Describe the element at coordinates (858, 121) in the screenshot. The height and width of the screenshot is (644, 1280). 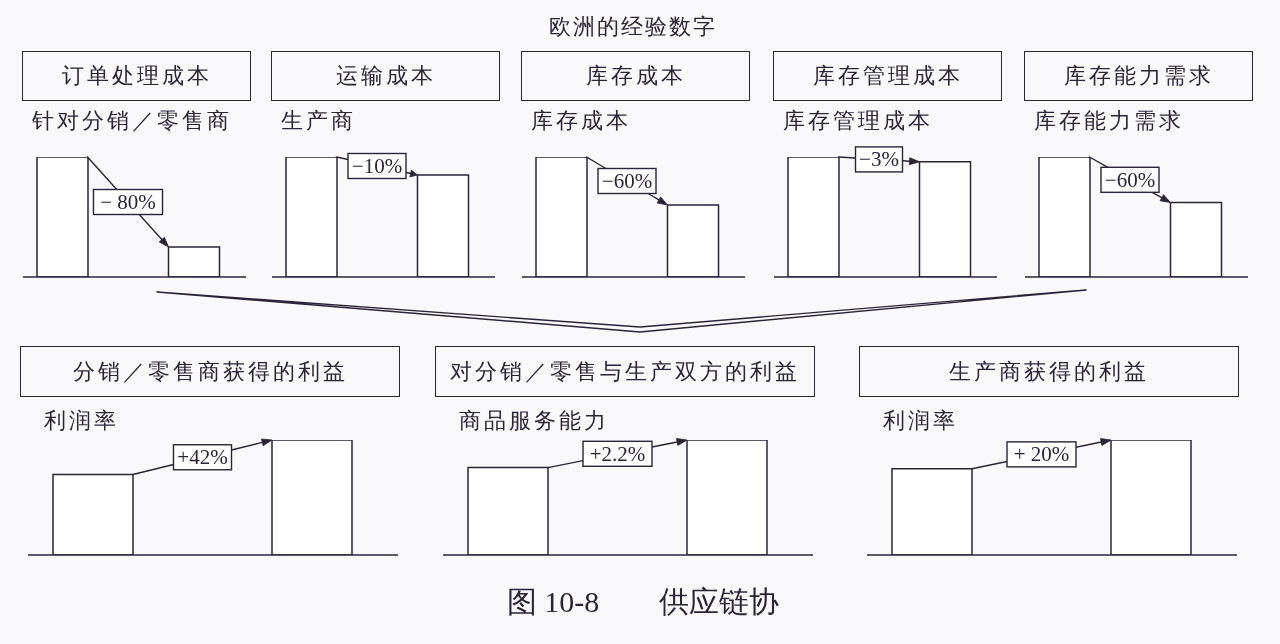
I see `chart-subtitle: 库存管理成本` at that location.